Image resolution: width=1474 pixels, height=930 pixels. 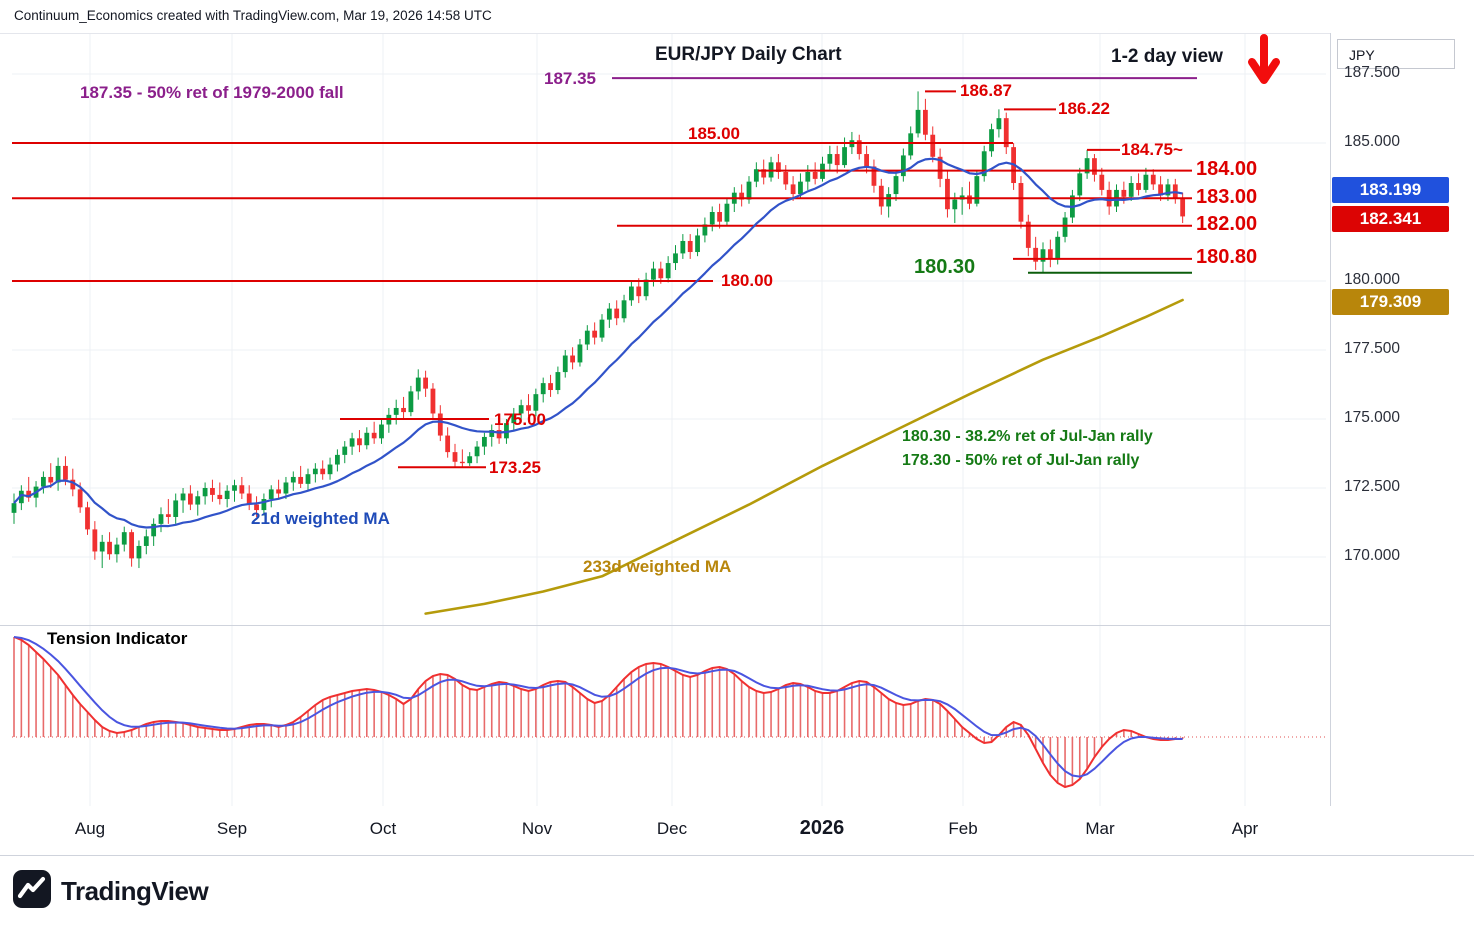 What do you see at coordinates (1027, 436) in the screenshot?
I see `fib-annotation-jul-382: 180.30 - 38.2% ret of Jul-Jan rally` at bounding box center [1027, 436].